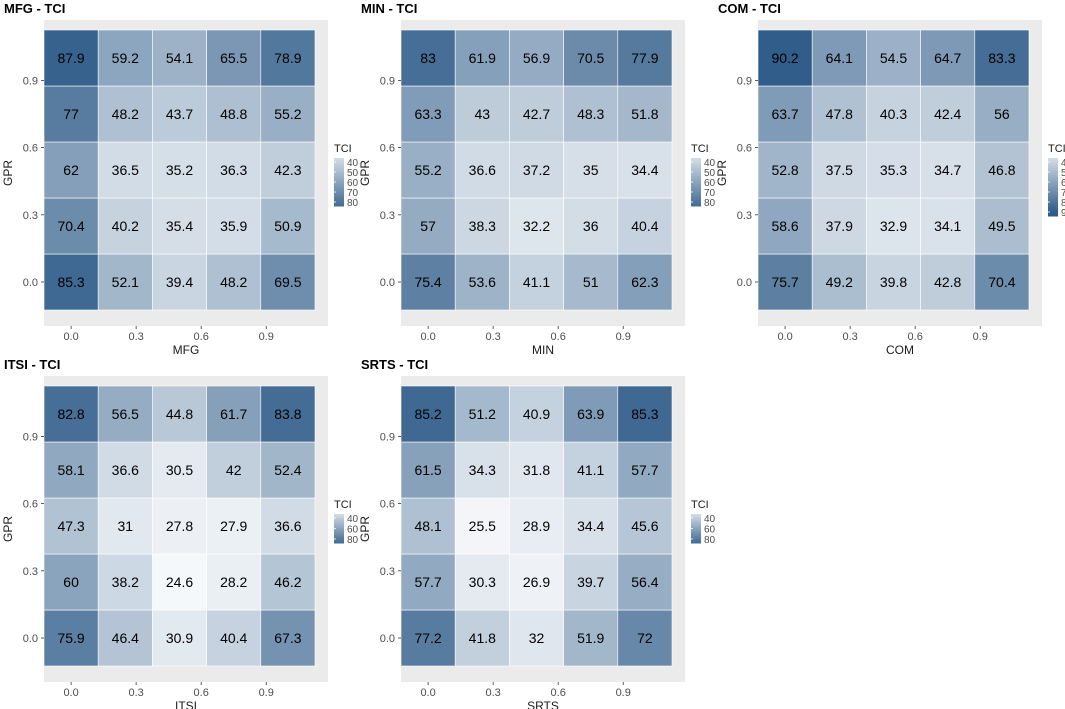  I want to click on cell-value-label: 30.5, so click(179, 470).